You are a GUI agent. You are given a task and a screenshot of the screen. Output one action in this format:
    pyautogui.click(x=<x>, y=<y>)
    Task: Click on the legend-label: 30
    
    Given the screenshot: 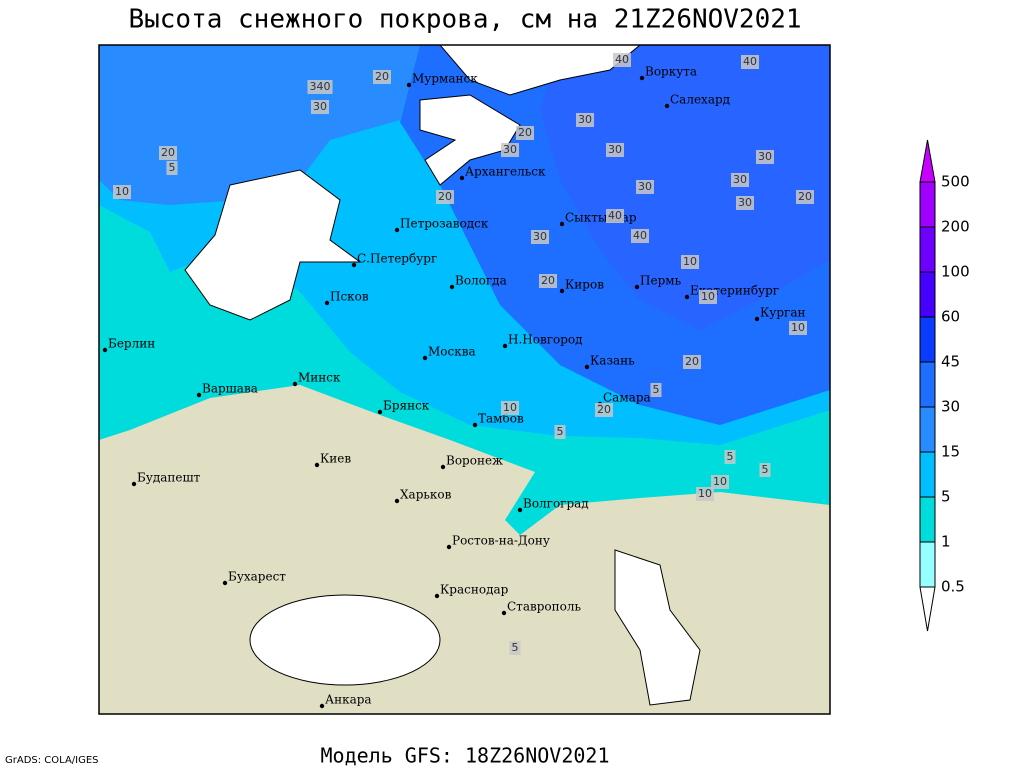 What is the action you would take?
    pyautogui.click(x=950, y=407)
    